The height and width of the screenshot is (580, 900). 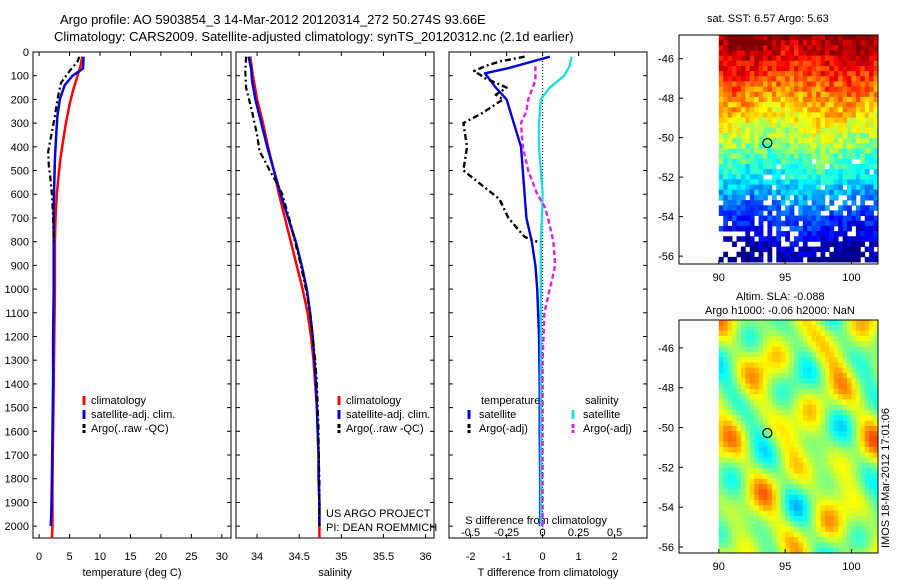 I want to click on difference-xtick-label: 1, so click(x=579, y=557).